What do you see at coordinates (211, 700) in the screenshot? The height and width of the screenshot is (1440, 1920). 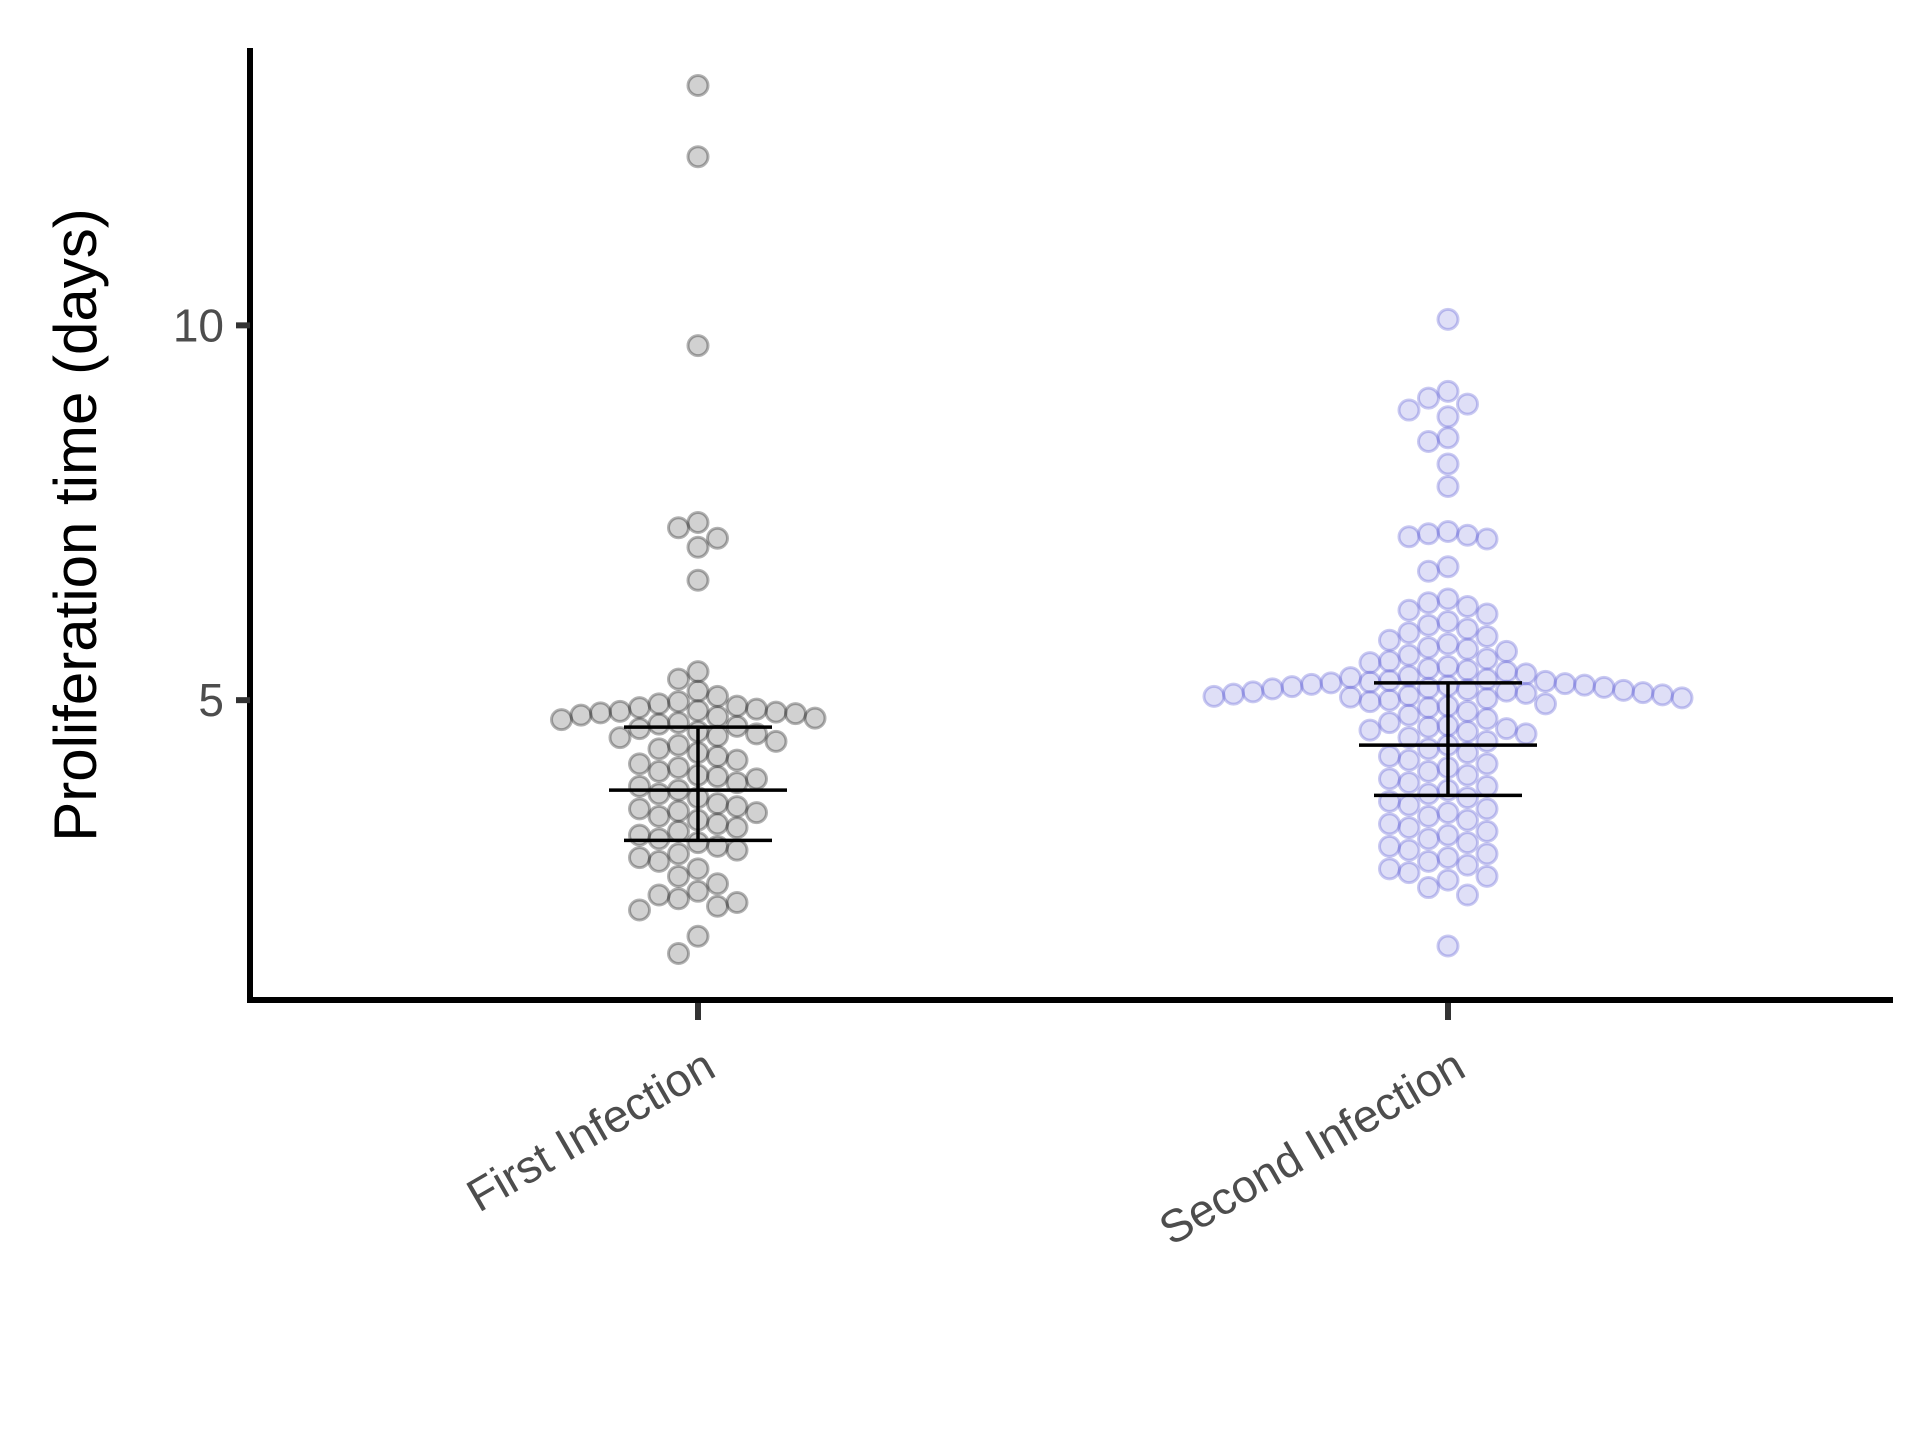 I see `y-tick-label: 5` at bounding box center [211, 700].